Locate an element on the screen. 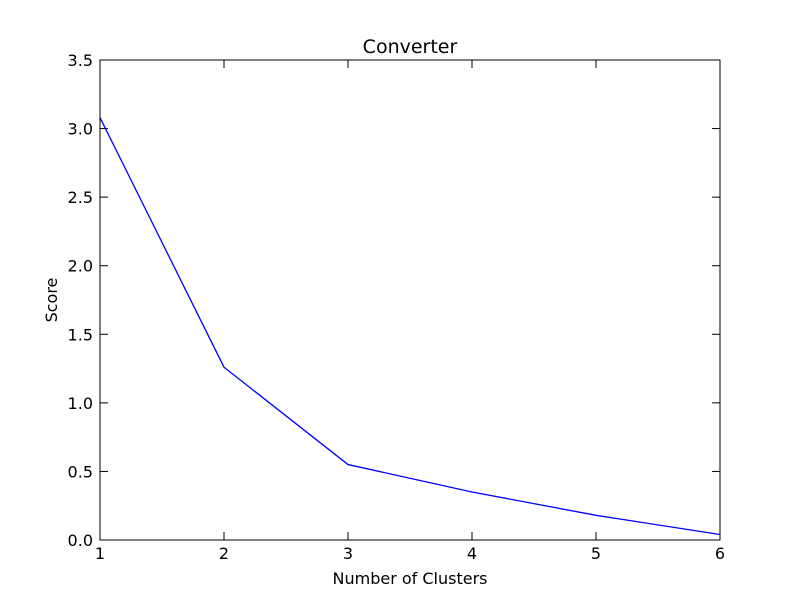  y-tick-label: 1.5 is located at coordinates (80, 334).